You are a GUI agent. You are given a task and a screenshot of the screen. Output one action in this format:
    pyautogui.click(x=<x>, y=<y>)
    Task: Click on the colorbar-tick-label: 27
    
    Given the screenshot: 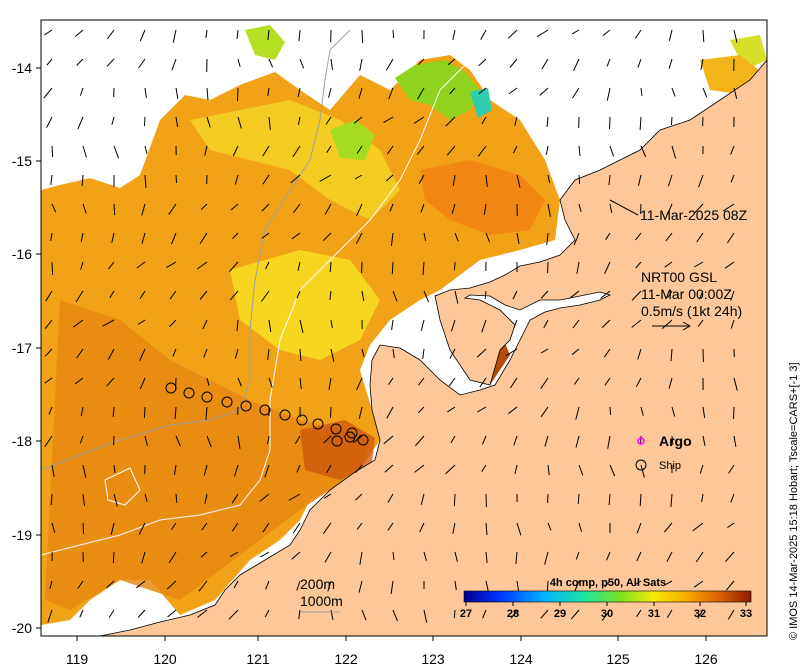 What is the action you would take?
    pyautogui.click(x=466, y=614)
    